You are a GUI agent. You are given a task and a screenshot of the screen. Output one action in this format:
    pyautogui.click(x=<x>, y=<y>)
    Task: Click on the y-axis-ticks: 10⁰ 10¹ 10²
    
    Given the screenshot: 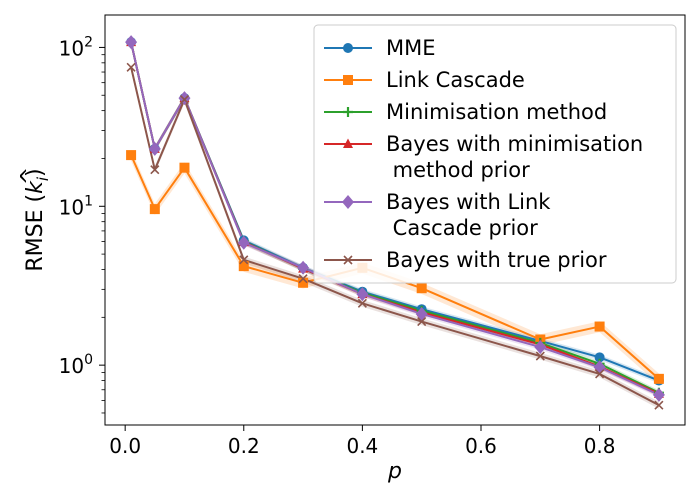 What is the action you would take?
    pyautogui.click(x=82, y=224)
    